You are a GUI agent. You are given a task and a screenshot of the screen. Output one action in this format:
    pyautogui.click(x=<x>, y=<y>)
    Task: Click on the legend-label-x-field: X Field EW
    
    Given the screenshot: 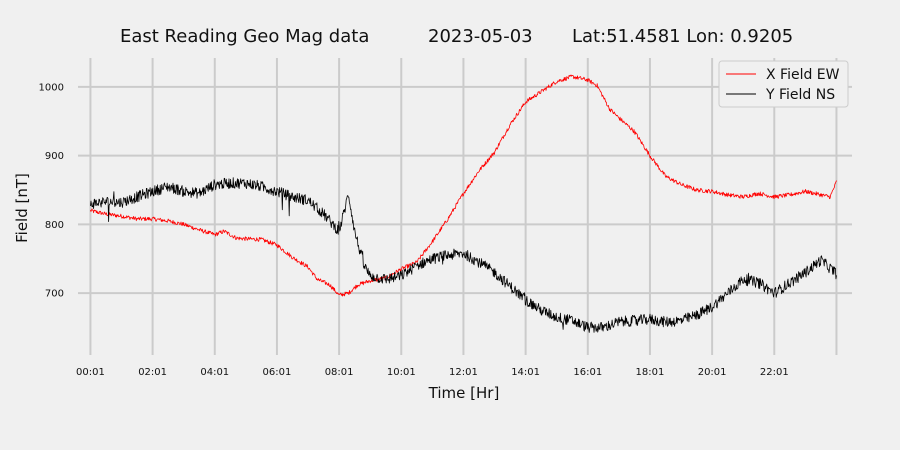 What is the action you would take?
    pyautogui.click(x=803, y=75)
    